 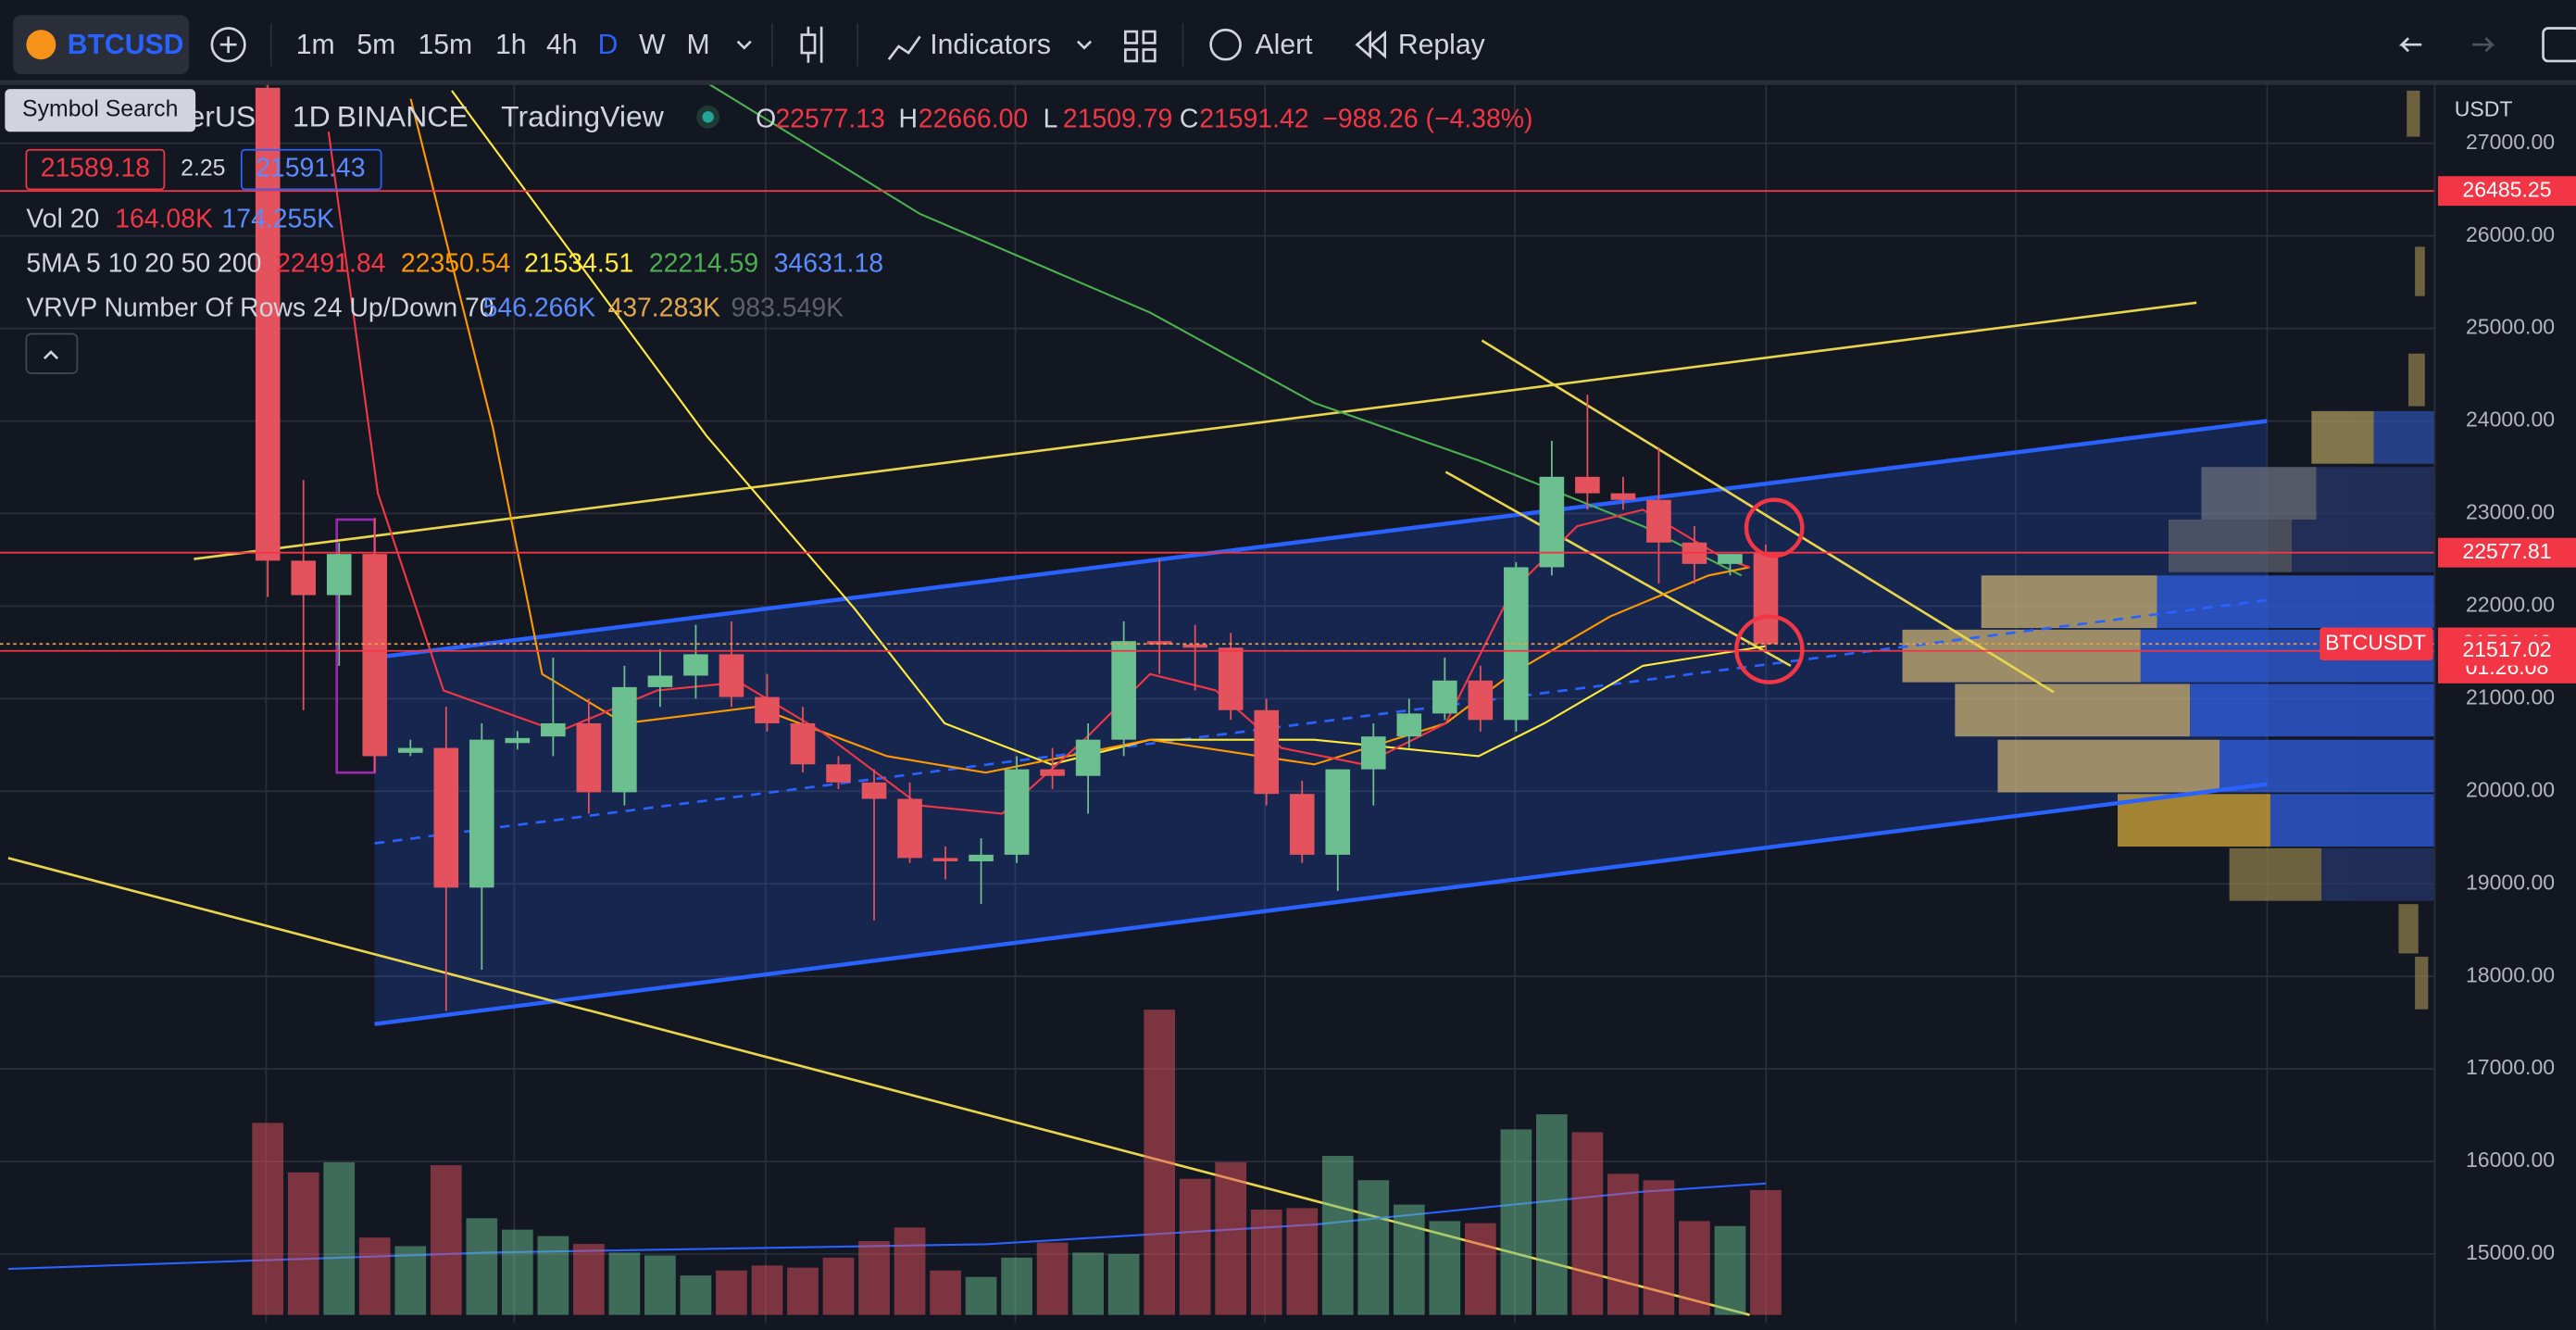 I want to click on price-tag, so click(x=2506, y=191).